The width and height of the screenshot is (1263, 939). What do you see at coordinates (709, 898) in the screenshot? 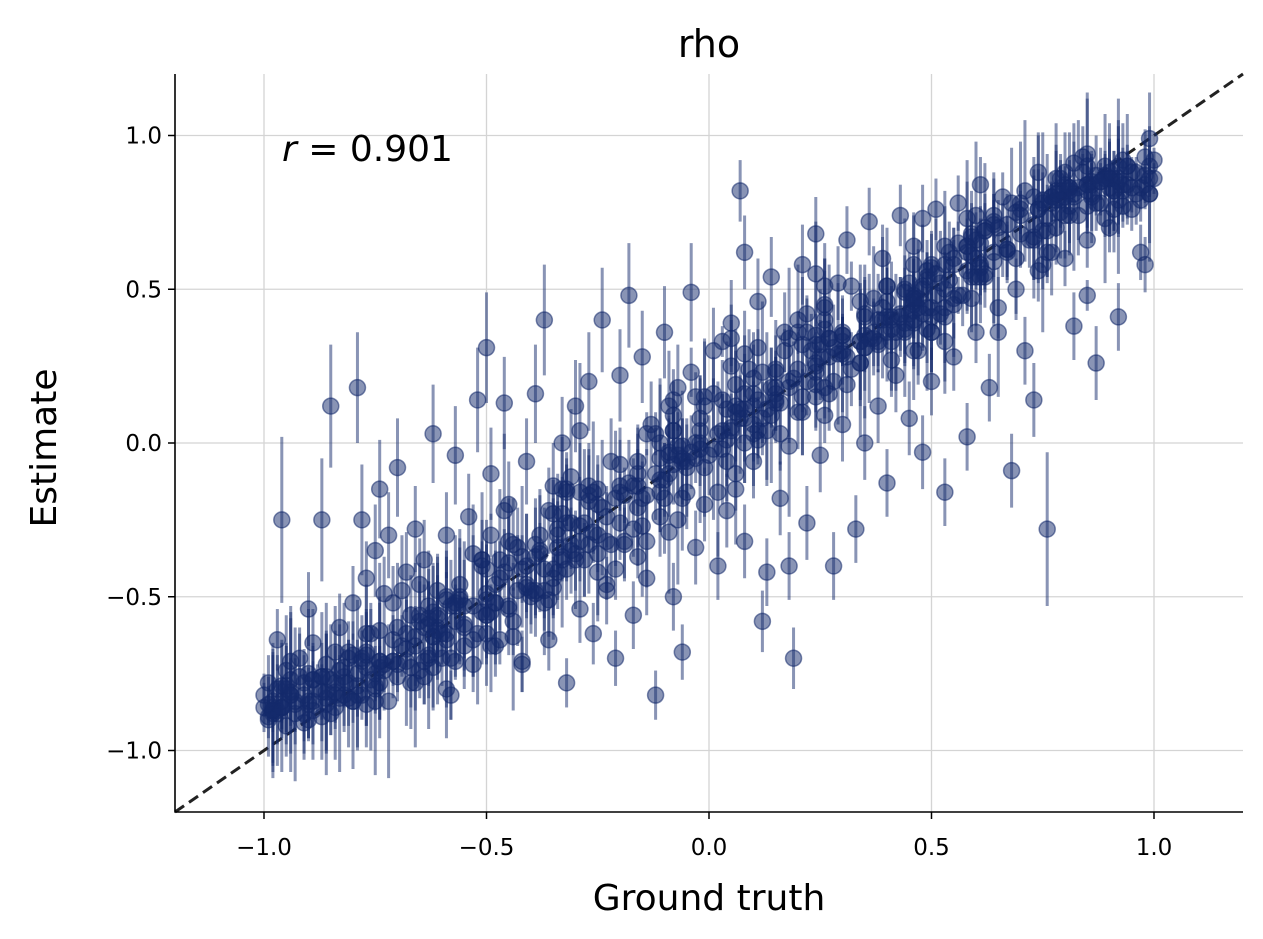
I see `x-axis-title: Ground truth` at bounding box center [709, 898].